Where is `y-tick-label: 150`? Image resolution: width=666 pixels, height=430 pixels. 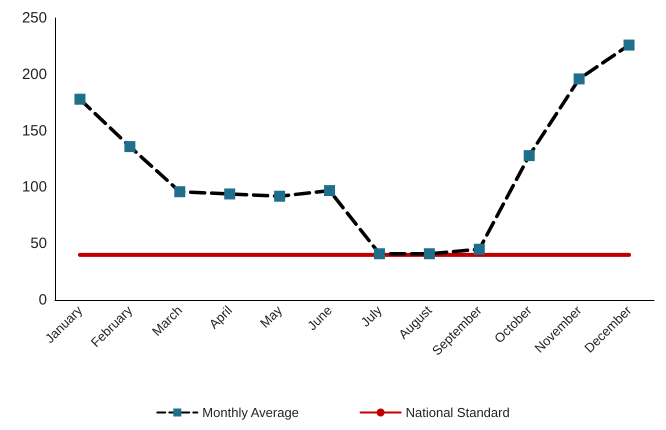 y-tick-label: 150 is located at coordinates (34, 131).